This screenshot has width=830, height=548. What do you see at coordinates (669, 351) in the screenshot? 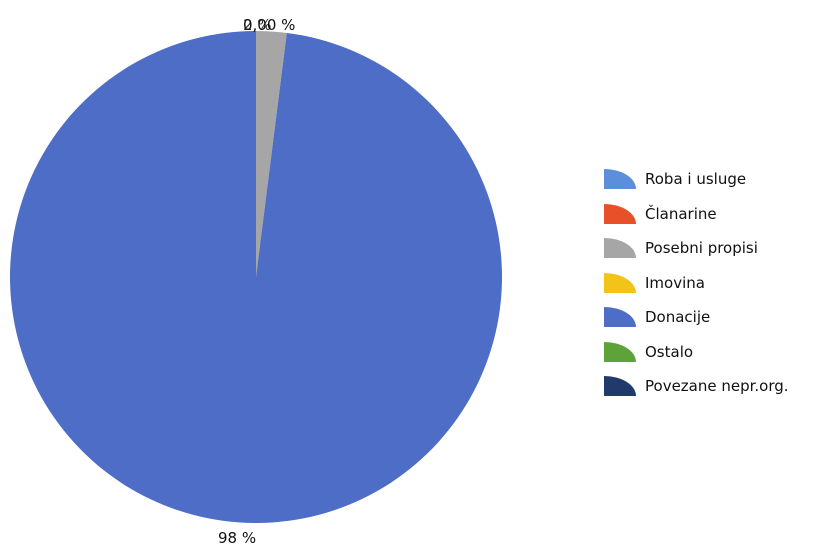
I see `legend-label: Ostalo` at bounding box center [669, 351].